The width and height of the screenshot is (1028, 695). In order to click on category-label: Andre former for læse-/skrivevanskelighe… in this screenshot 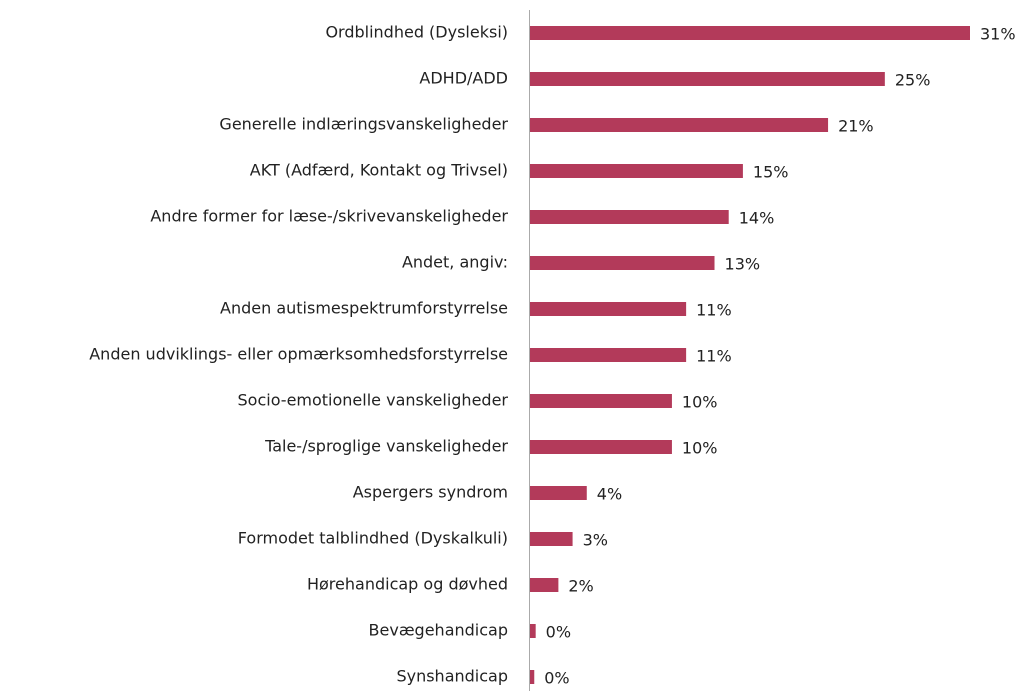, I will do `click(329, 216)`.